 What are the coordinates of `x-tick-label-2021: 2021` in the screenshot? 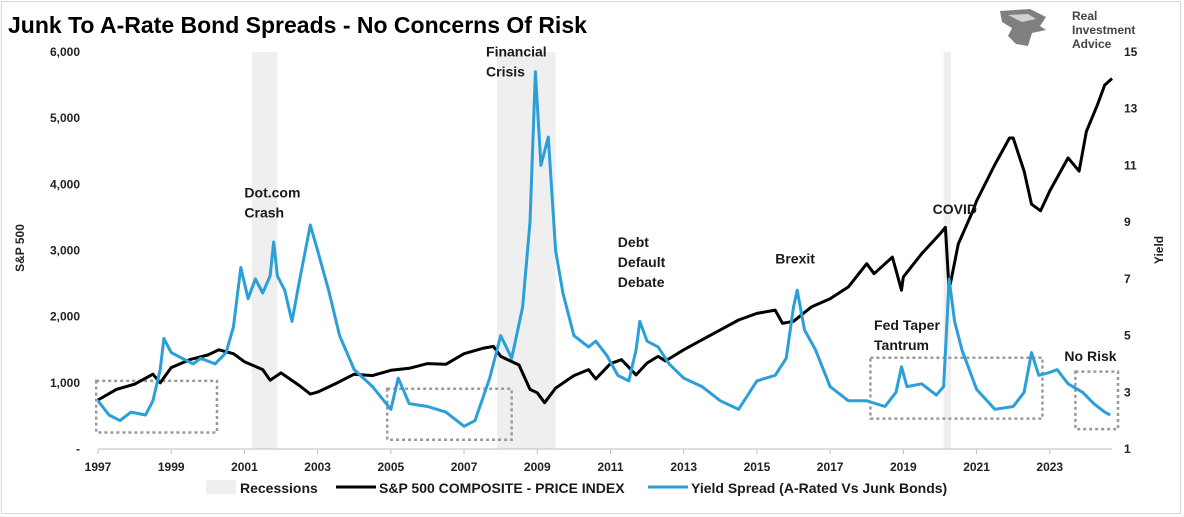 It's located at (976, 467).